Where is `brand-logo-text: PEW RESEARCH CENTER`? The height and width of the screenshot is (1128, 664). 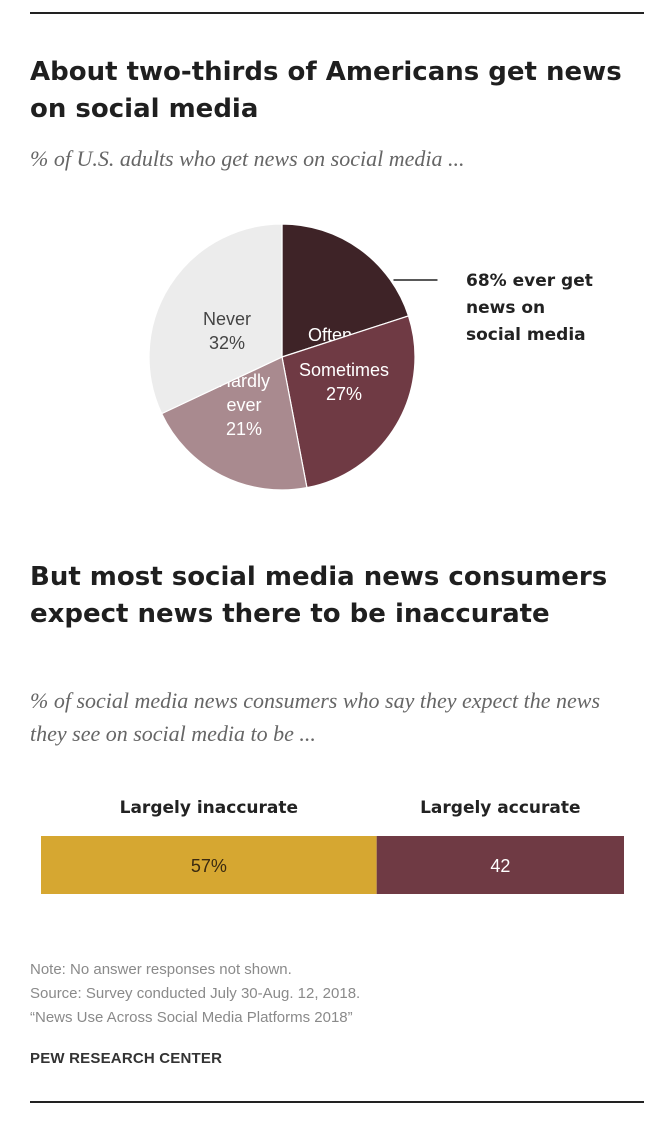 brand-logo-text: PEW RESEARCH CENTER is located at coordinates (126, 1058).